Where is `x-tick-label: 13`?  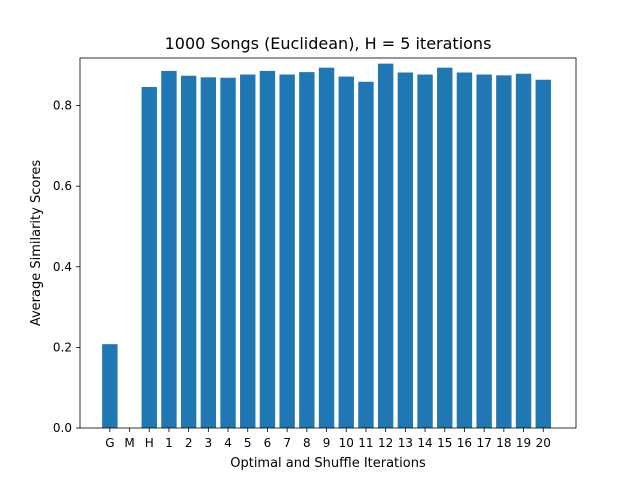
x-tick-label: 13 is located at coordinates (405, 443).